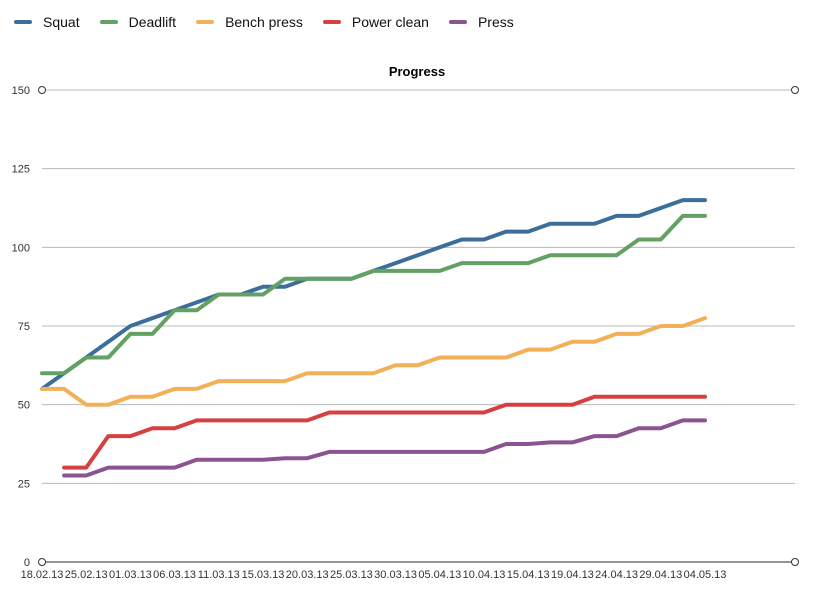  Describe the element at coordinates (61, 22) in the screenshot. I see `legend-label-squat: Squat` at that location.